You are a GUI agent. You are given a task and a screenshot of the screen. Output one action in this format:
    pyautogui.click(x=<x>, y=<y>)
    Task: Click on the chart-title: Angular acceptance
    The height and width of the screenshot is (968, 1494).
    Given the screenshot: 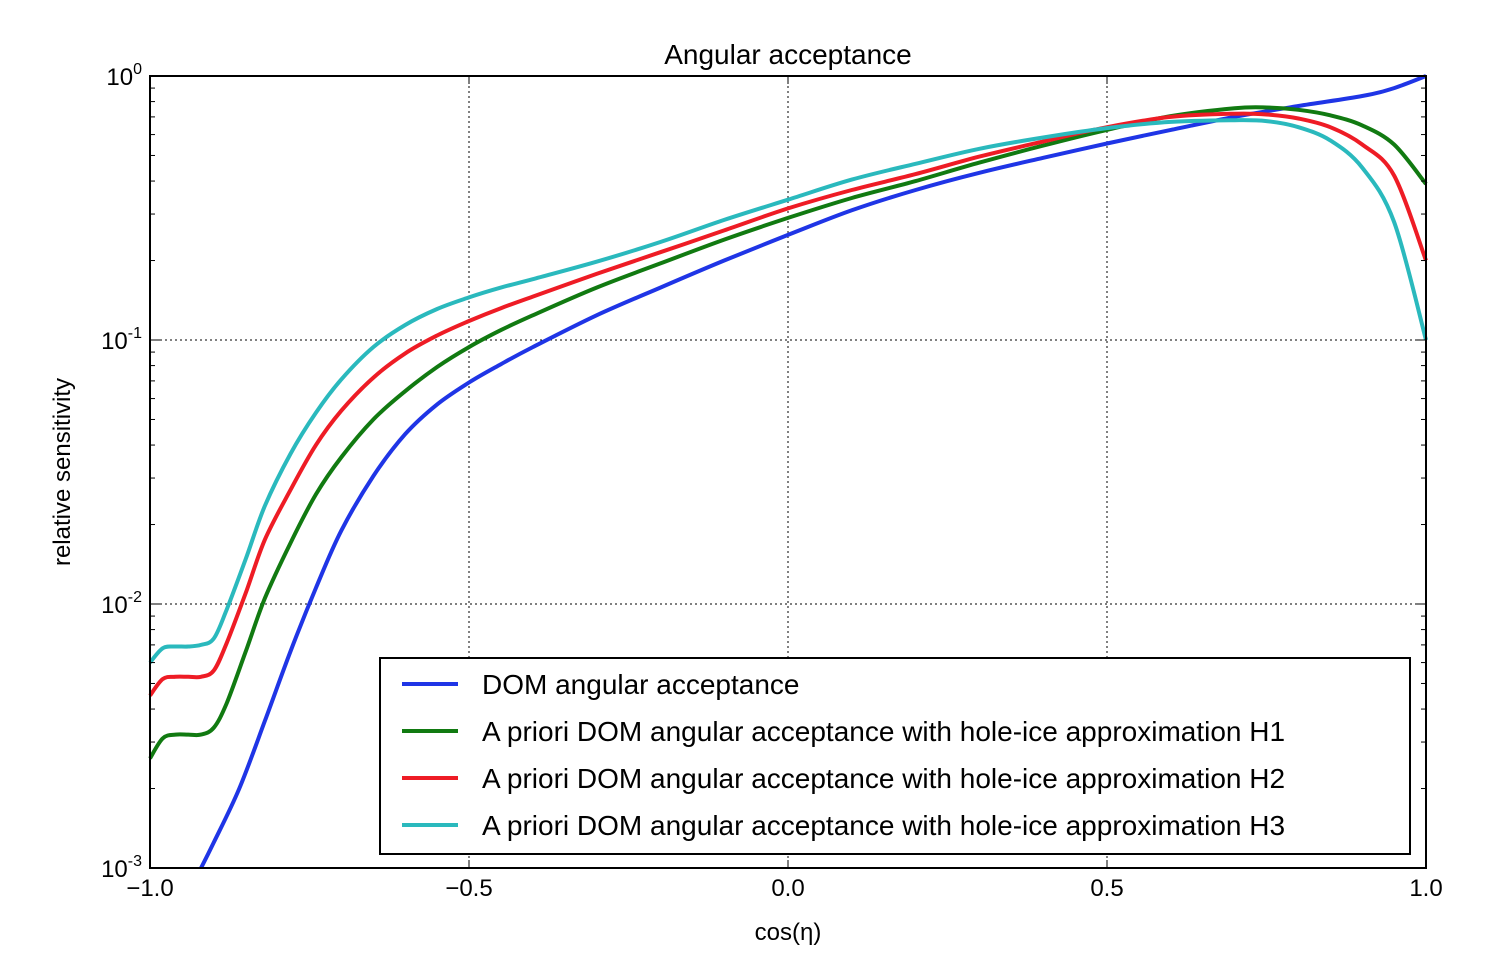 What is the action you would take?
    pyautogui.click(x=788, y=54)
    